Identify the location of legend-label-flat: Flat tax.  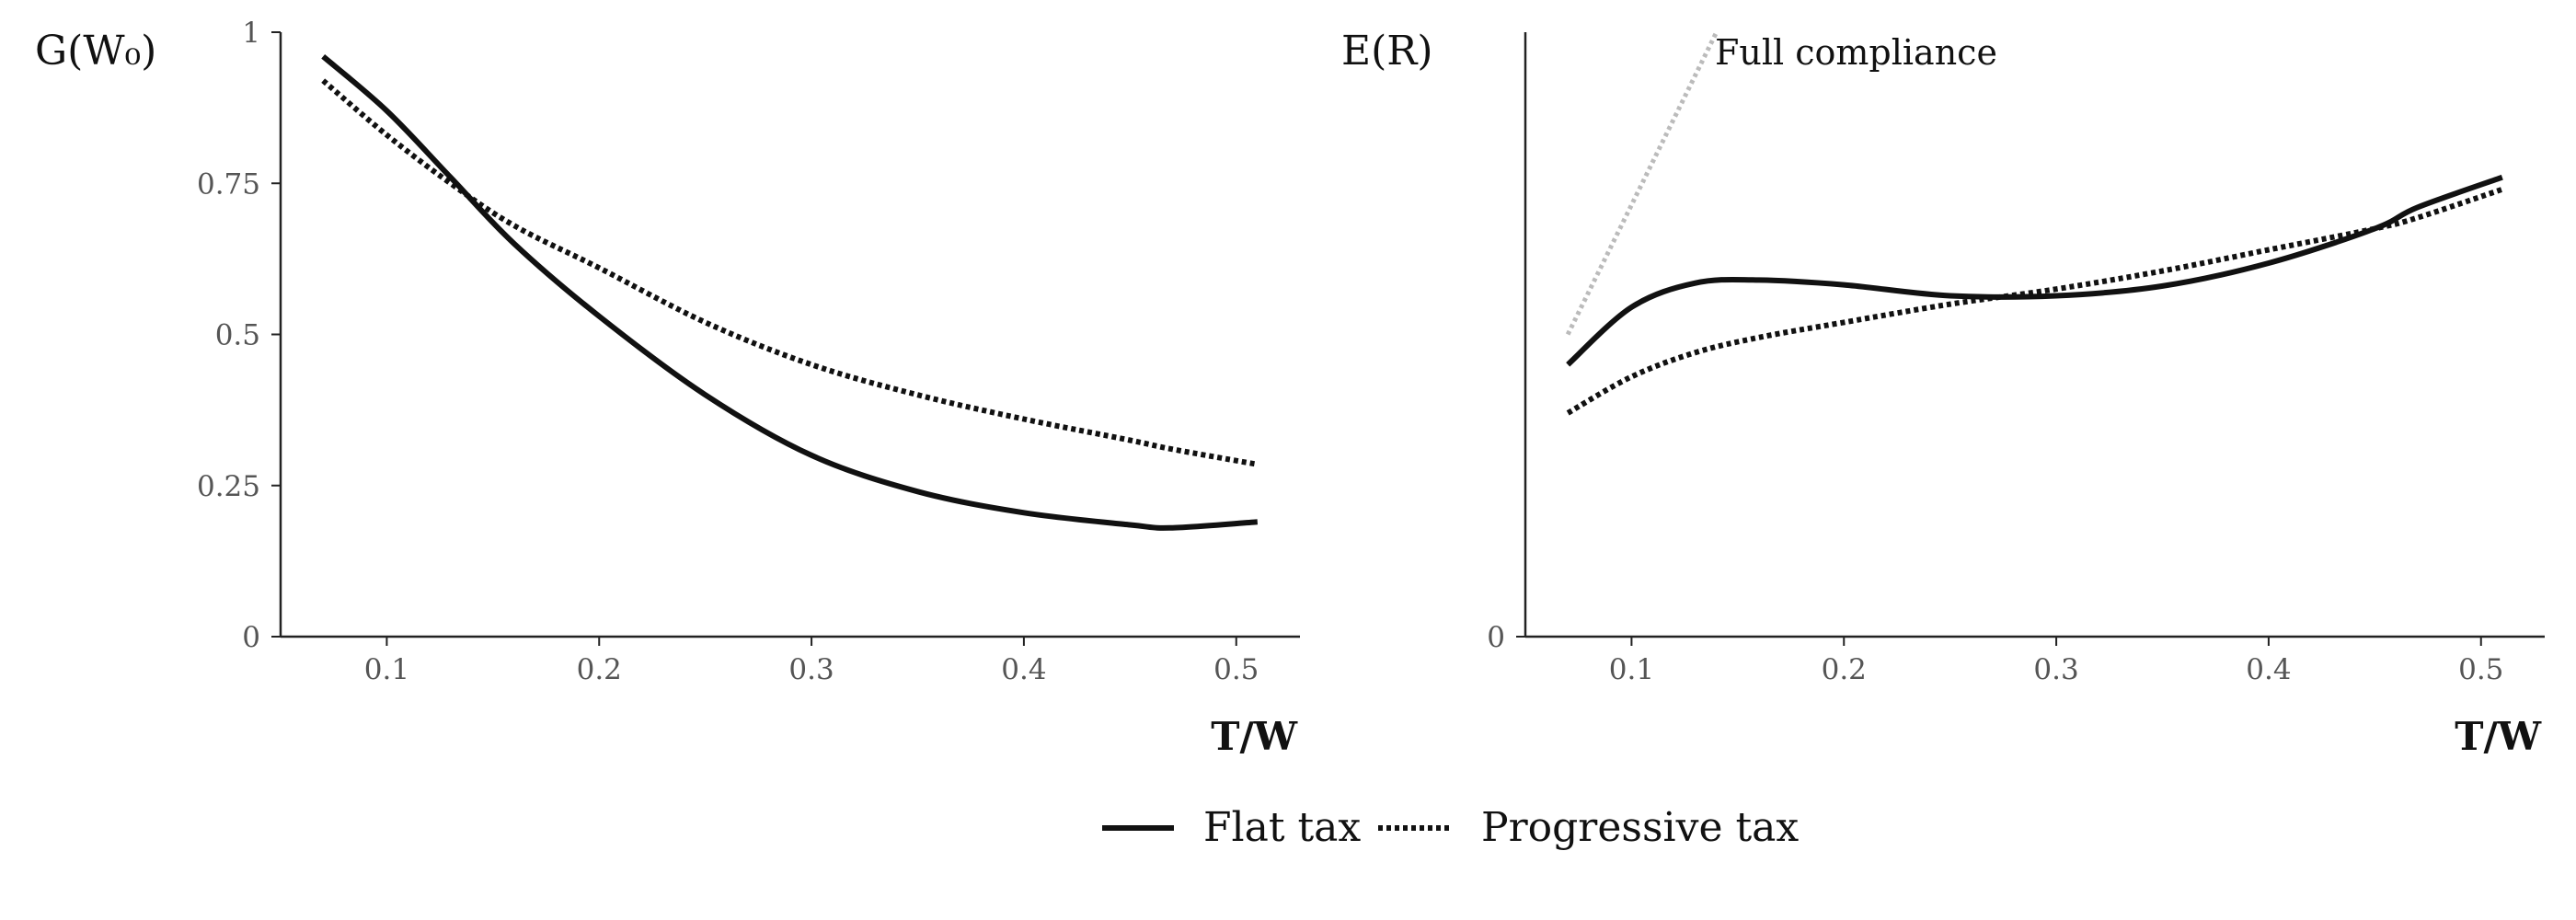
(1282, 827).